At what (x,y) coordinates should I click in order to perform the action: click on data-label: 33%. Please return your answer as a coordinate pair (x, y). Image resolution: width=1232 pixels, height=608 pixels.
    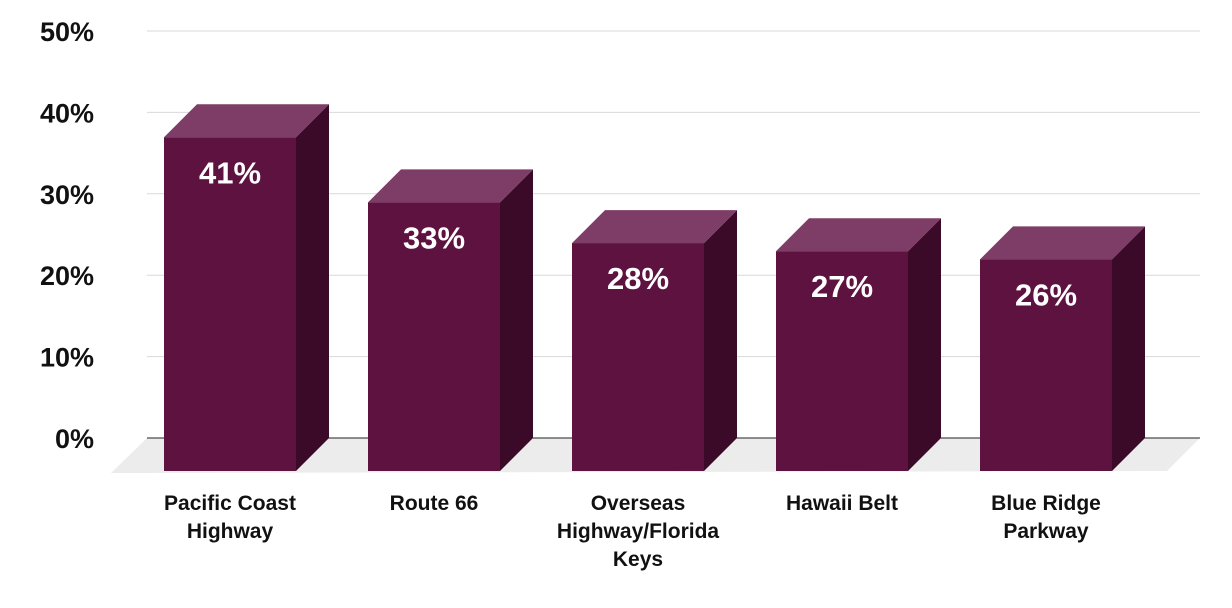
    Looking at the image, I should click on (434, 237).